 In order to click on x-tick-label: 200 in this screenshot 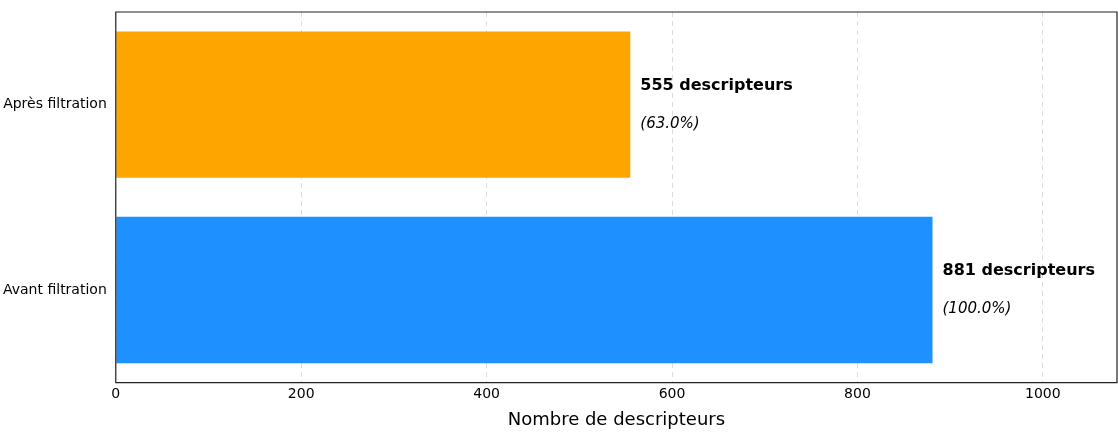, I will do `click(301, 392)`.